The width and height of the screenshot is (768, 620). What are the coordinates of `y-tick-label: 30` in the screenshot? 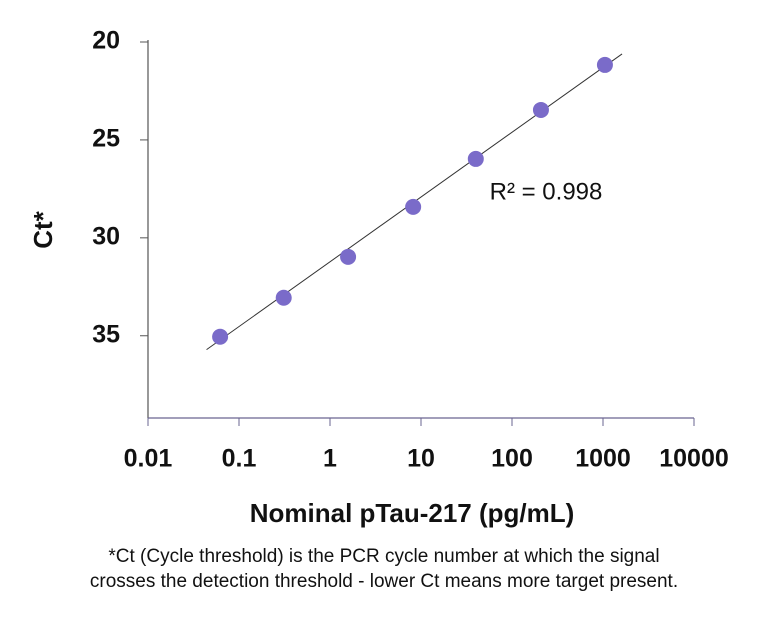 It's located at (106, 236).